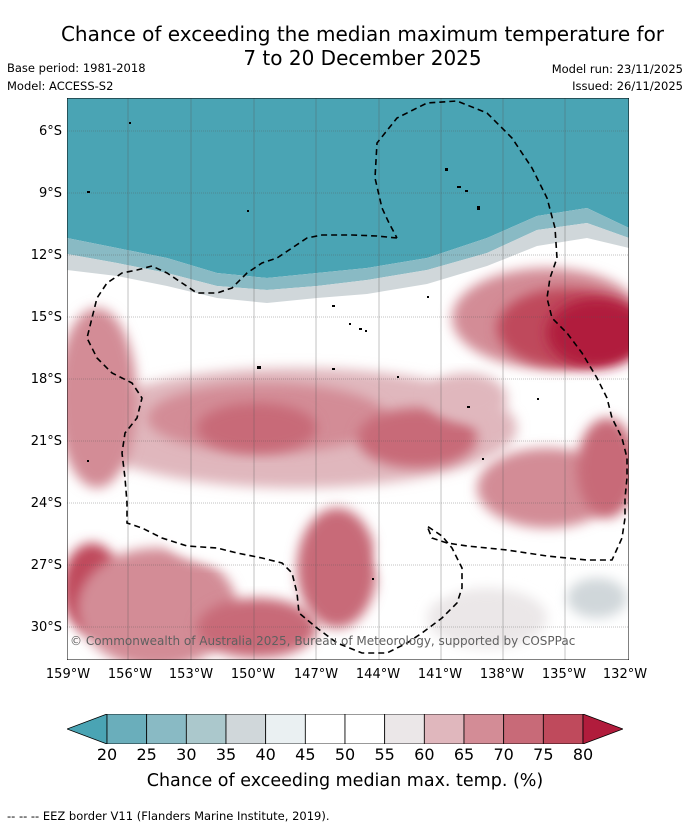 Image resolution: width=690 pixels, height=827 pixels. I want to click on colorbar-tick-label: 70, so click(503, 754).